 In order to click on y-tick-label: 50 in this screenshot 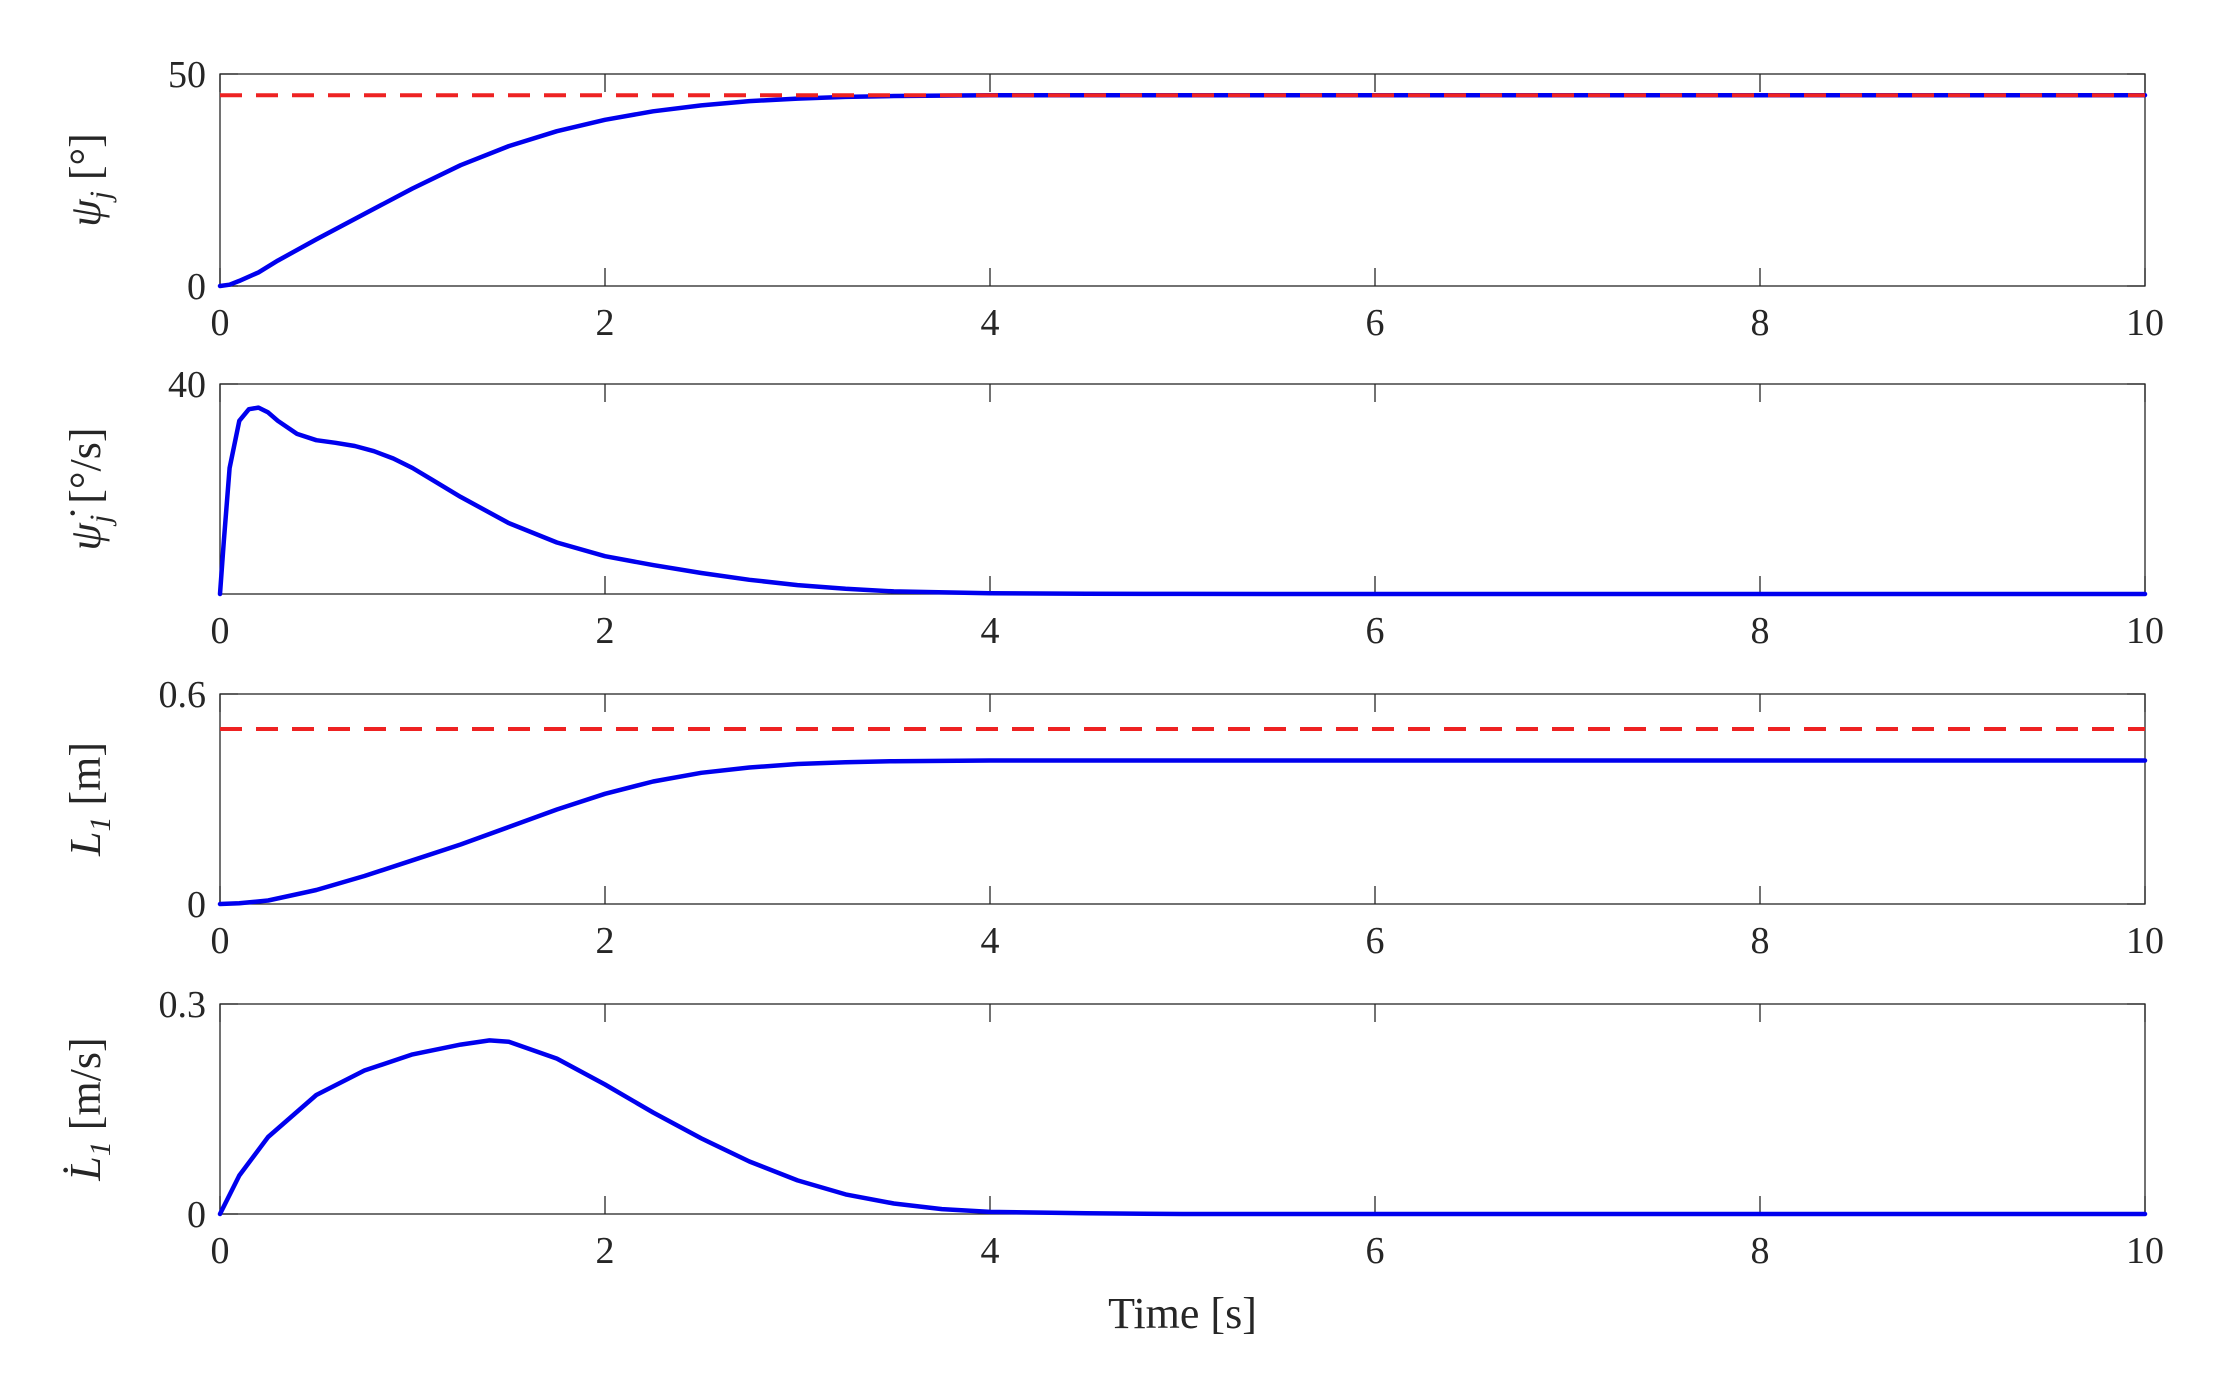, I will do `click(187, 75)`.